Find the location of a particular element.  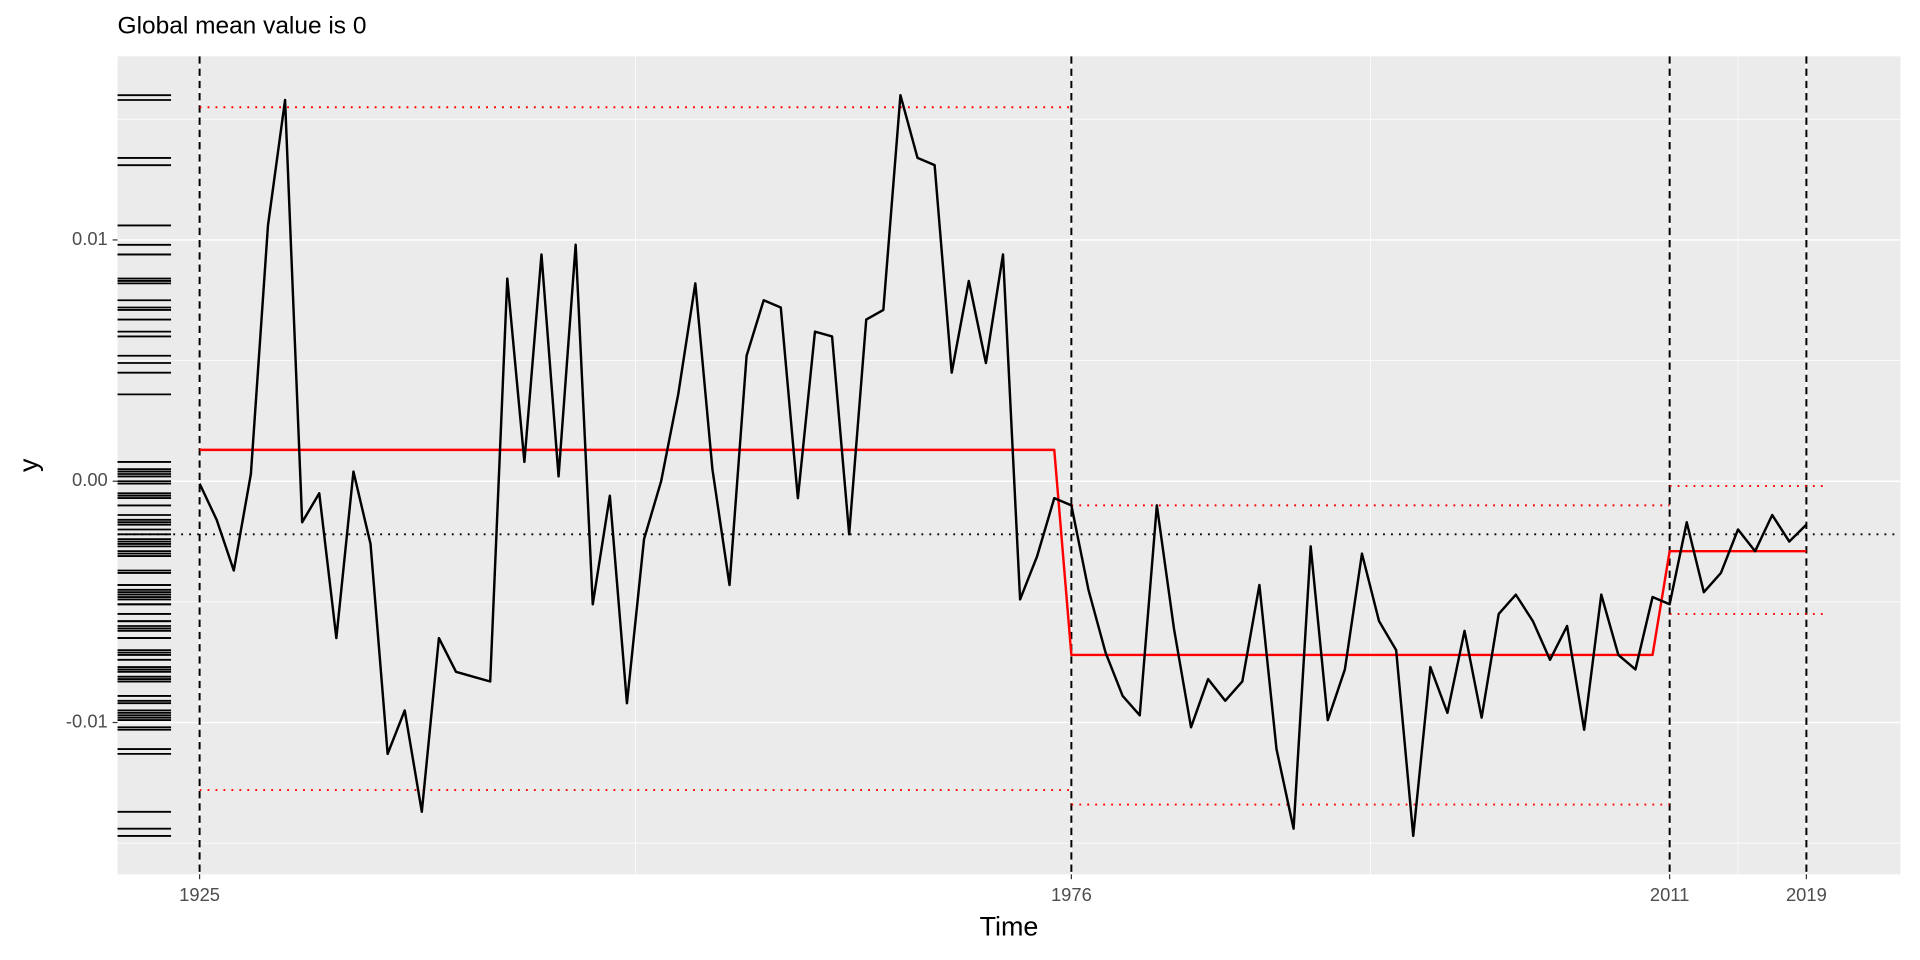

x-tick-label: 2011 is located at coordinates (1669, 894).